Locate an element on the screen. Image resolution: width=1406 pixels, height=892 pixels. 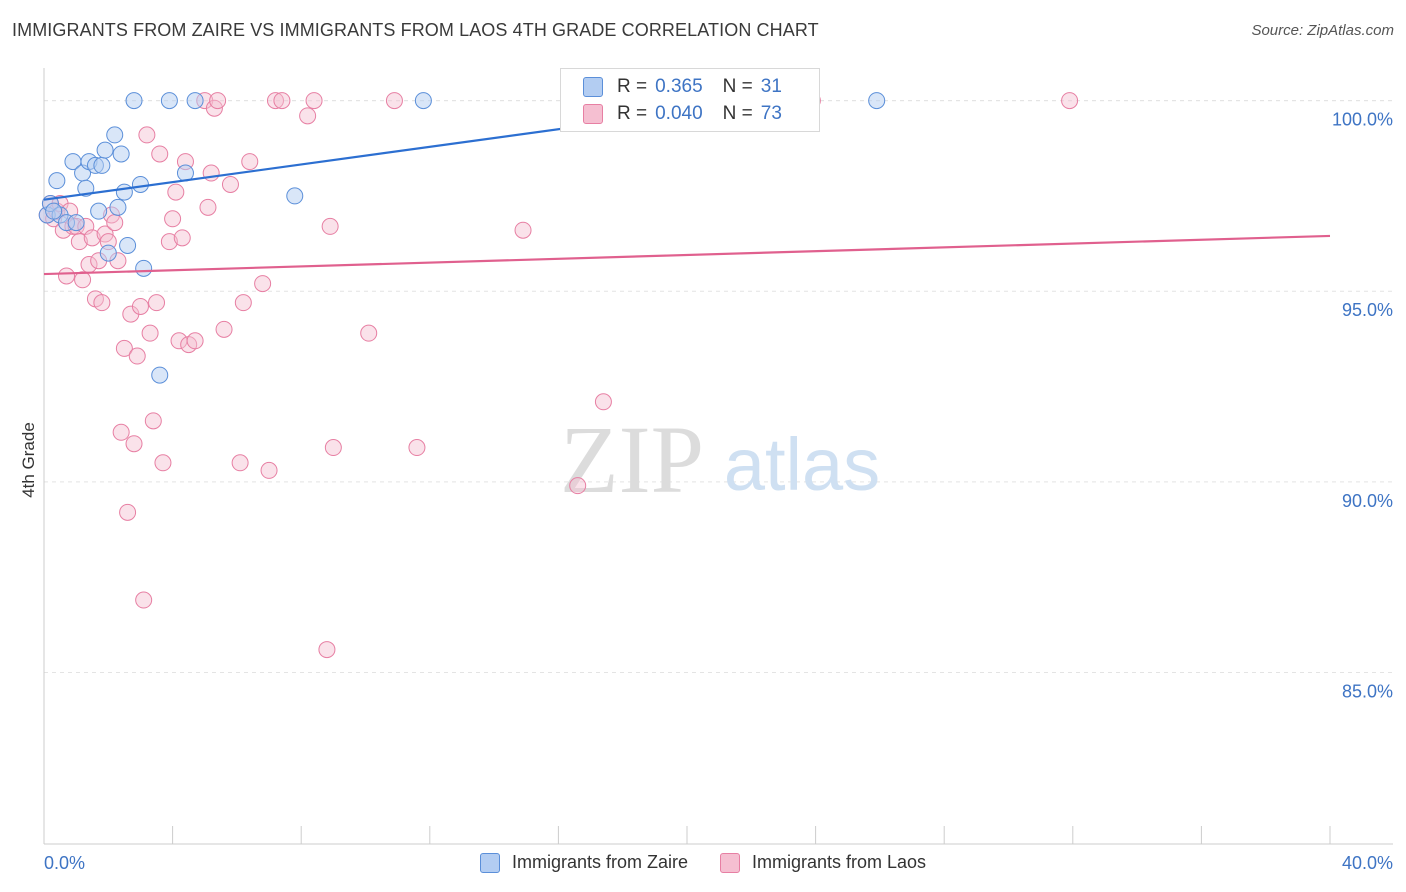
legend-row-laos: R = 0.040 N = 73 is located at coordinates (682, 114).